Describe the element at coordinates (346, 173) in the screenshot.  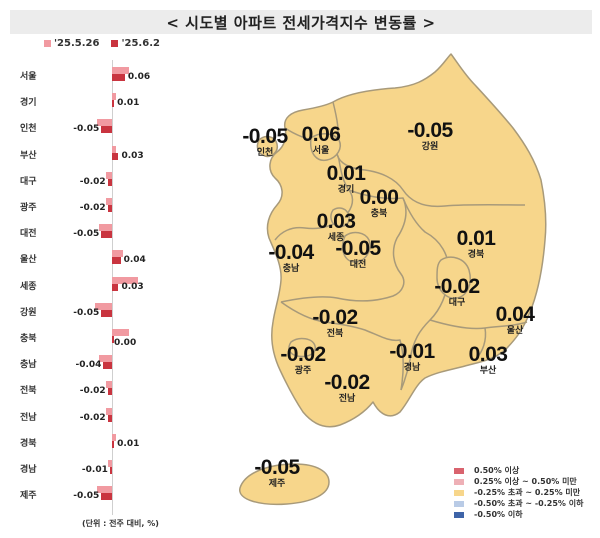
I see `region-value: 0.01` at that location.